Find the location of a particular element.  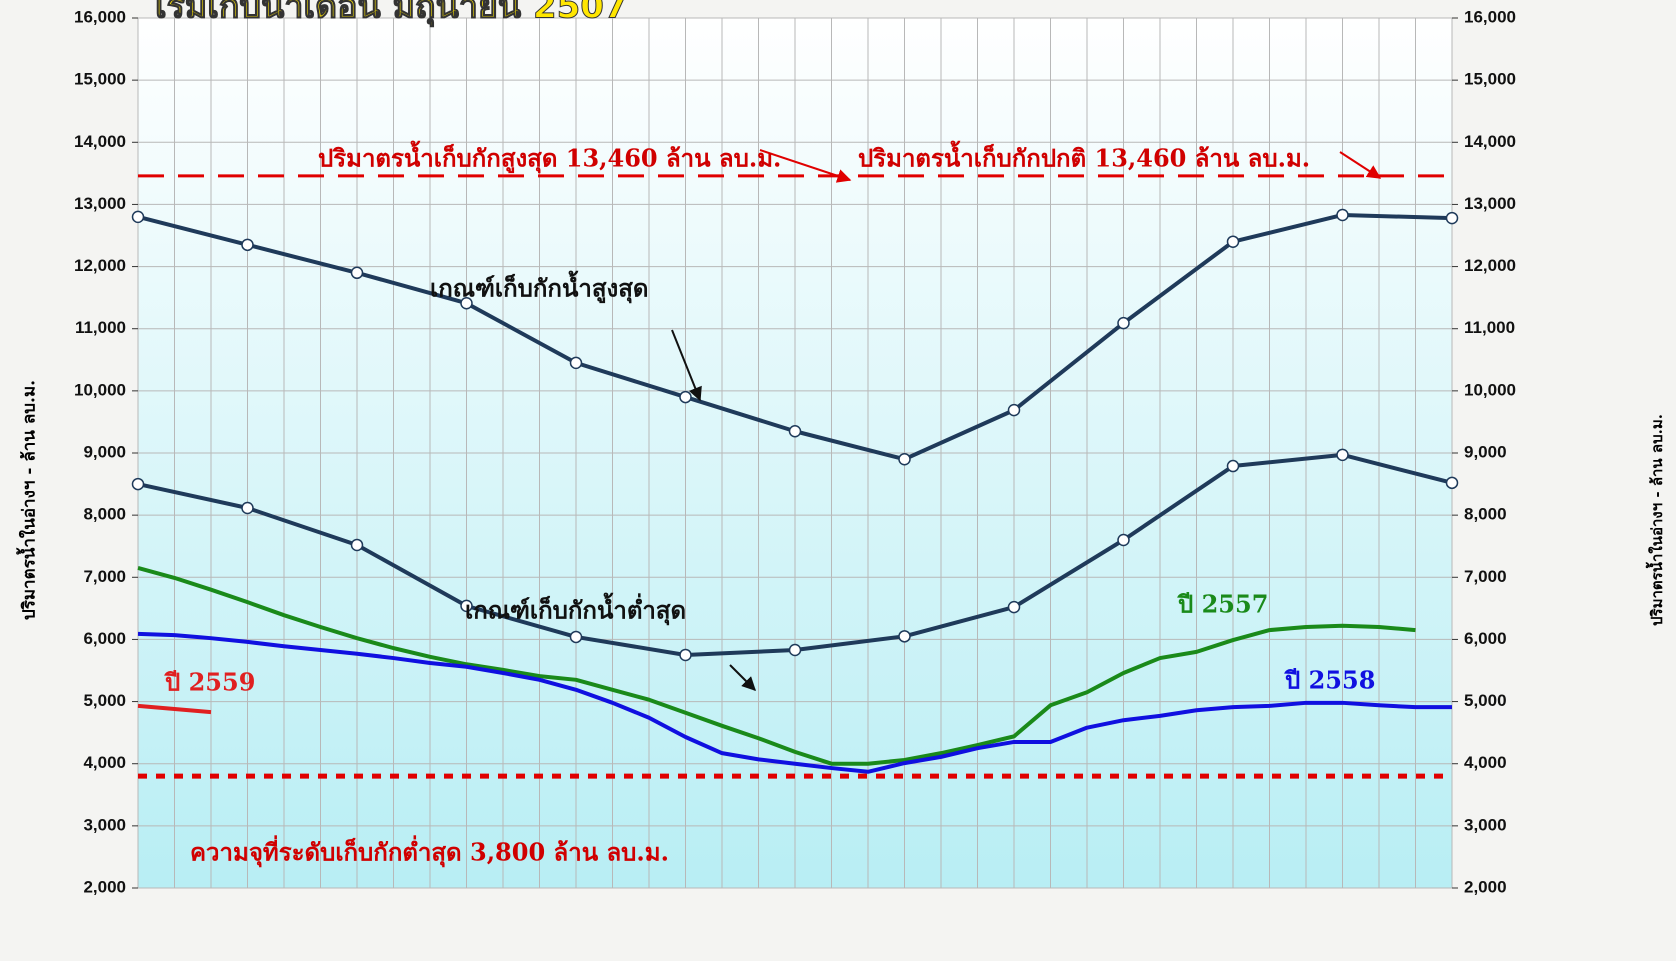

y-tick-label: 5,000 is located at coordinates (104, 700).